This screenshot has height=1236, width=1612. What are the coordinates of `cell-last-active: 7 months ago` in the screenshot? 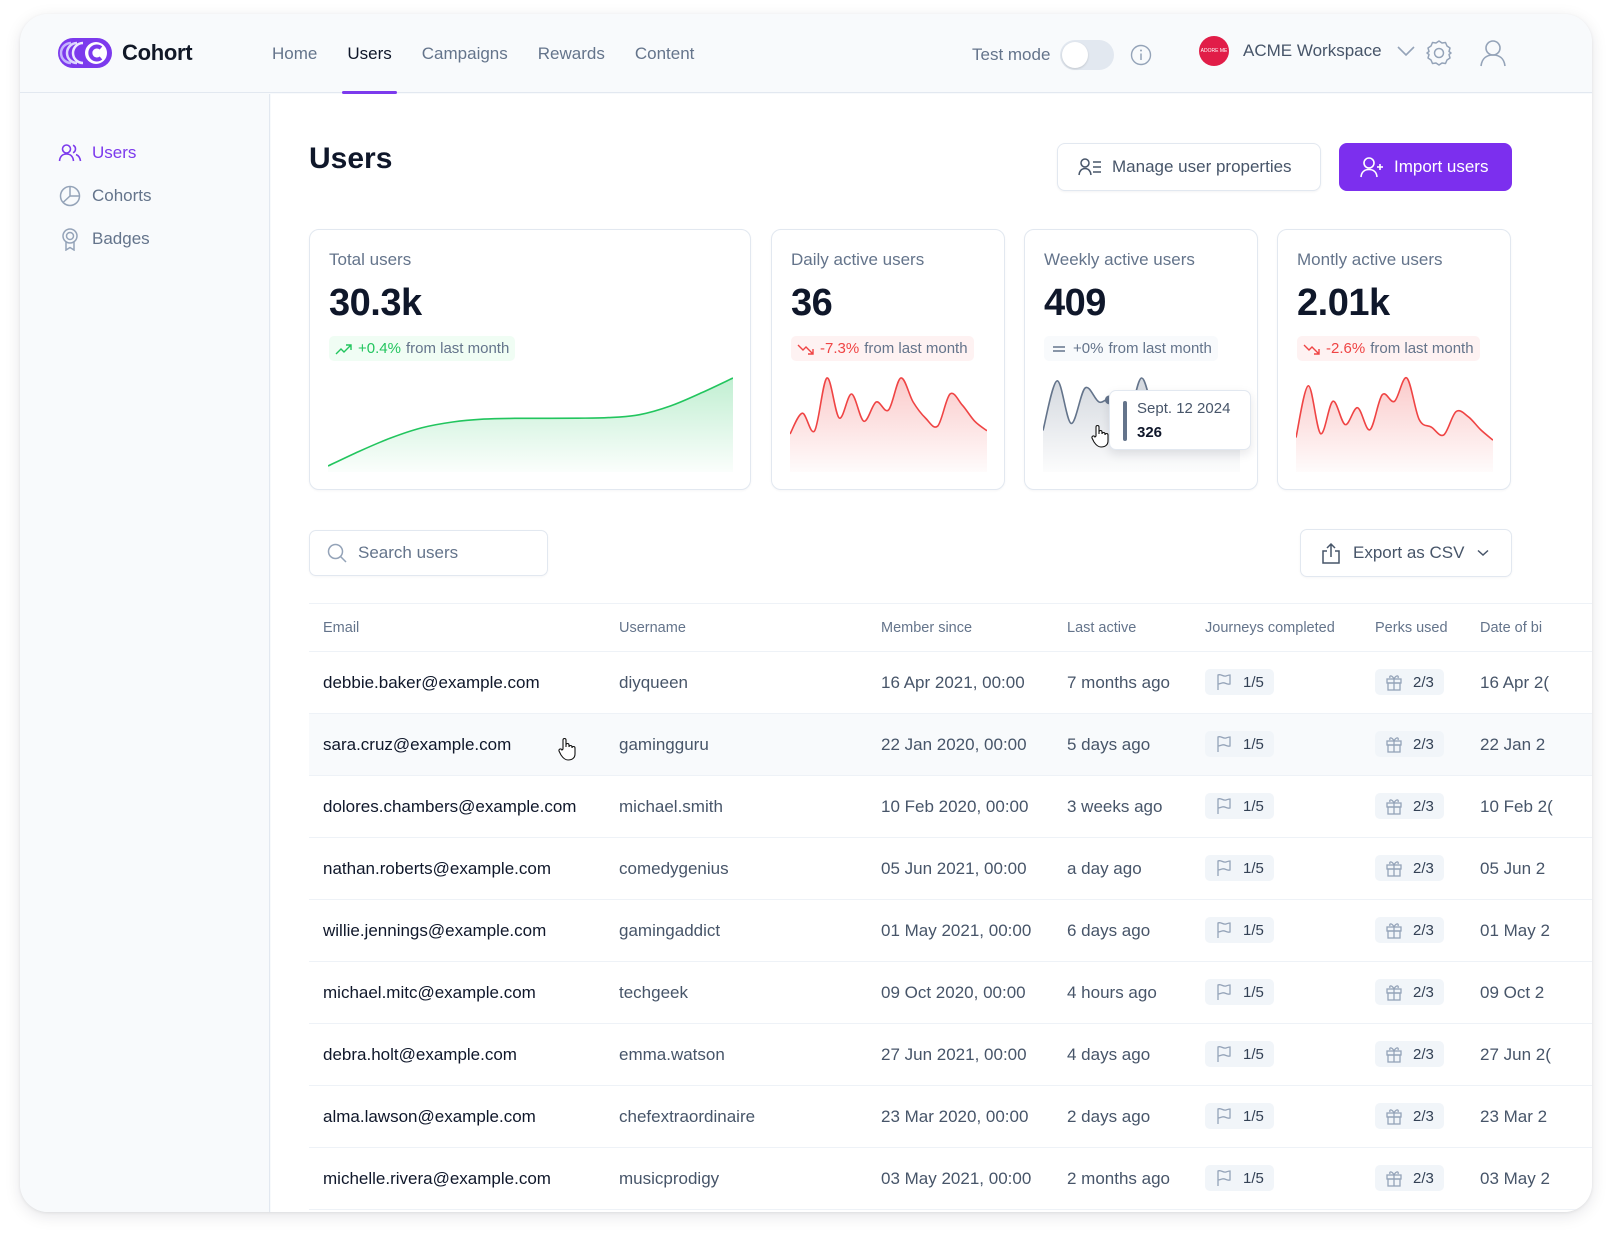 It's located at (1119, 682).